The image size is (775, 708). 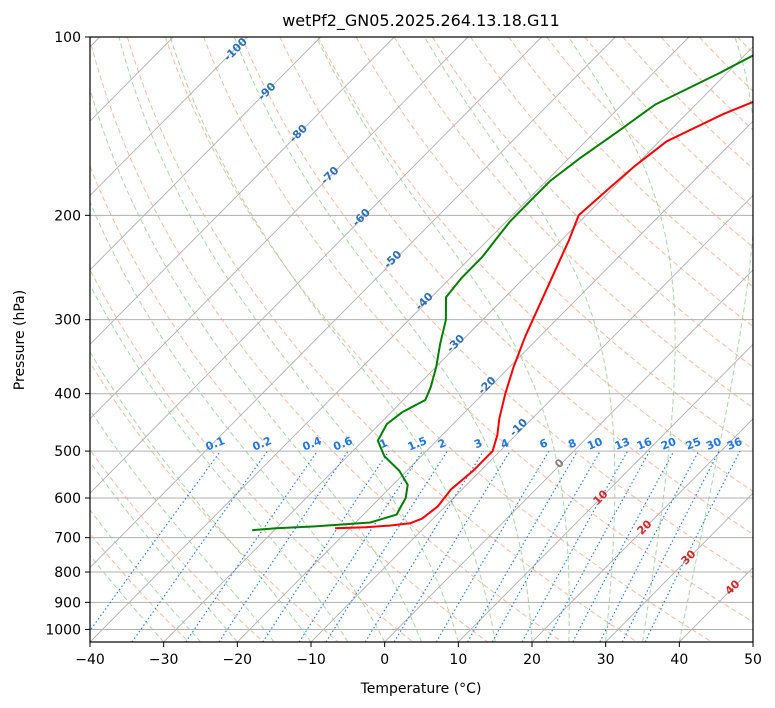 I want to click on x-tick-label: 0, so click(x=384, y=660).